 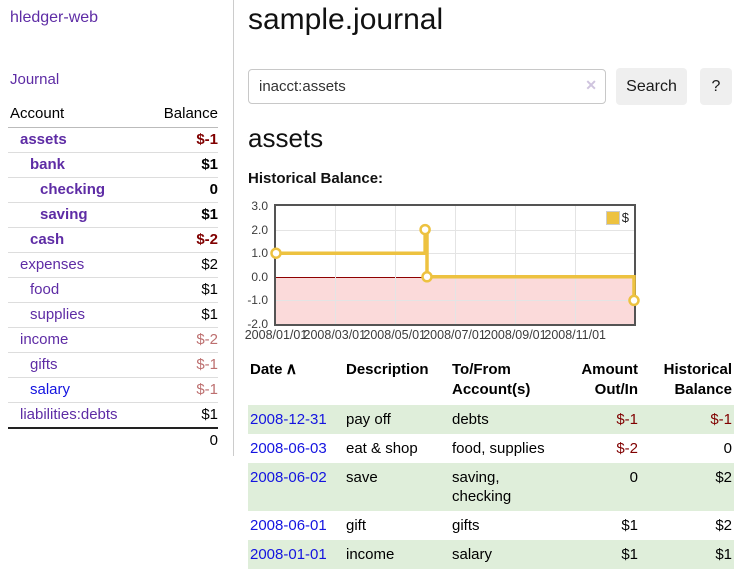 I want to click on account-link-salary: salary, so click(x=50, y=389).